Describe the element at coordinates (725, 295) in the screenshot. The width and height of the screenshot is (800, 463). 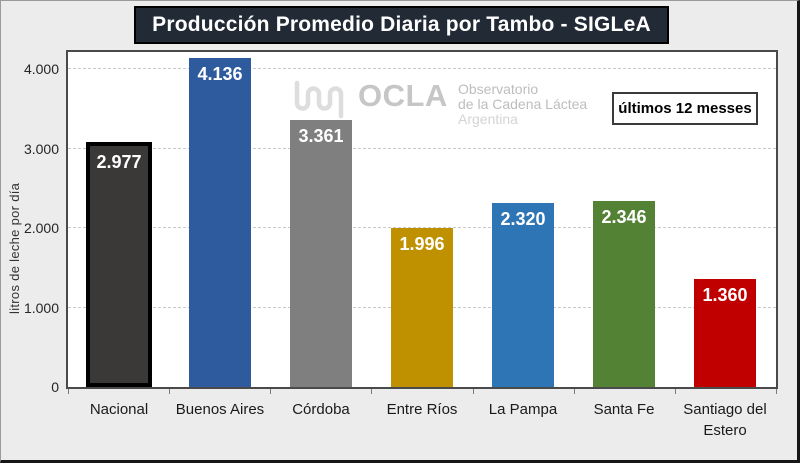
I see `bar-value-label: 1.360` at that location.